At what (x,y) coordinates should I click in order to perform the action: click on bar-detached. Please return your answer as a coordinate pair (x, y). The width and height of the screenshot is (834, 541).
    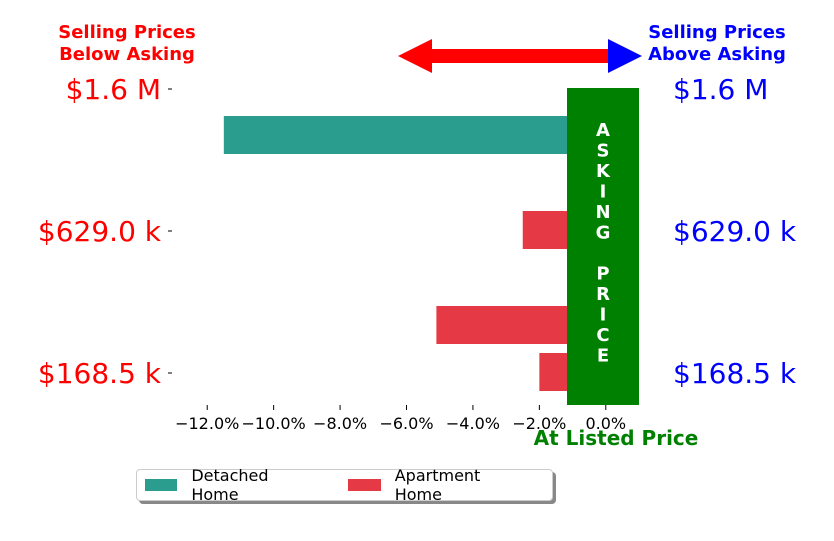
    Looking at the image, I should click on (414, 135).